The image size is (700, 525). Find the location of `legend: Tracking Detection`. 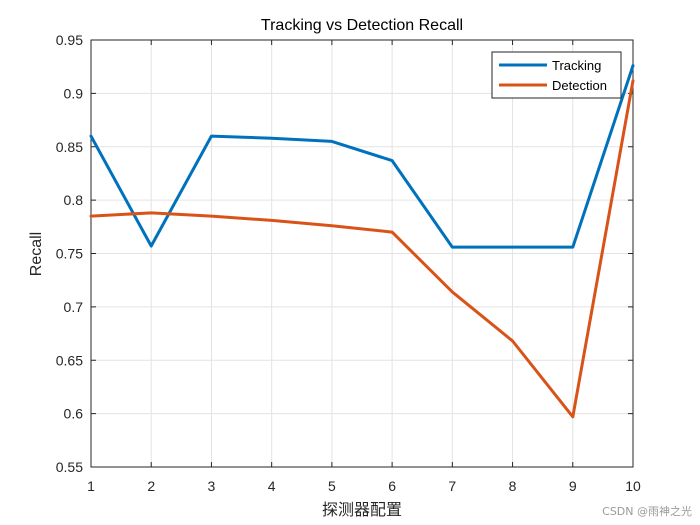

legend: Tracking Detection is located at coordinates (556, 75).